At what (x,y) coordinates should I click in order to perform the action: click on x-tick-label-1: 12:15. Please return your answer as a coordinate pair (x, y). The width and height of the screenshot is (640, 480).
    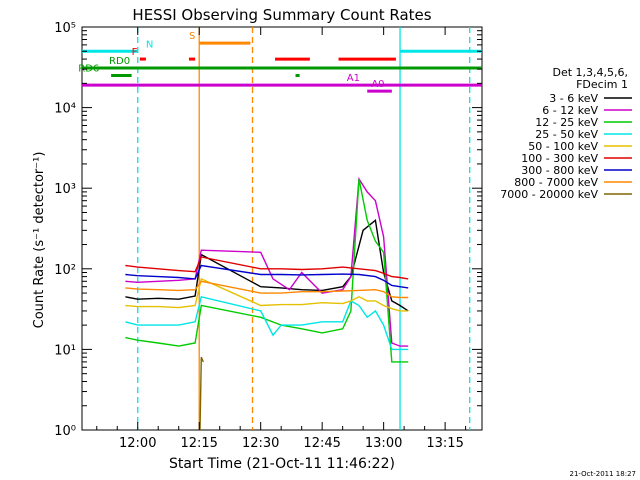
    Looking at the image, I should click on (198, 443).